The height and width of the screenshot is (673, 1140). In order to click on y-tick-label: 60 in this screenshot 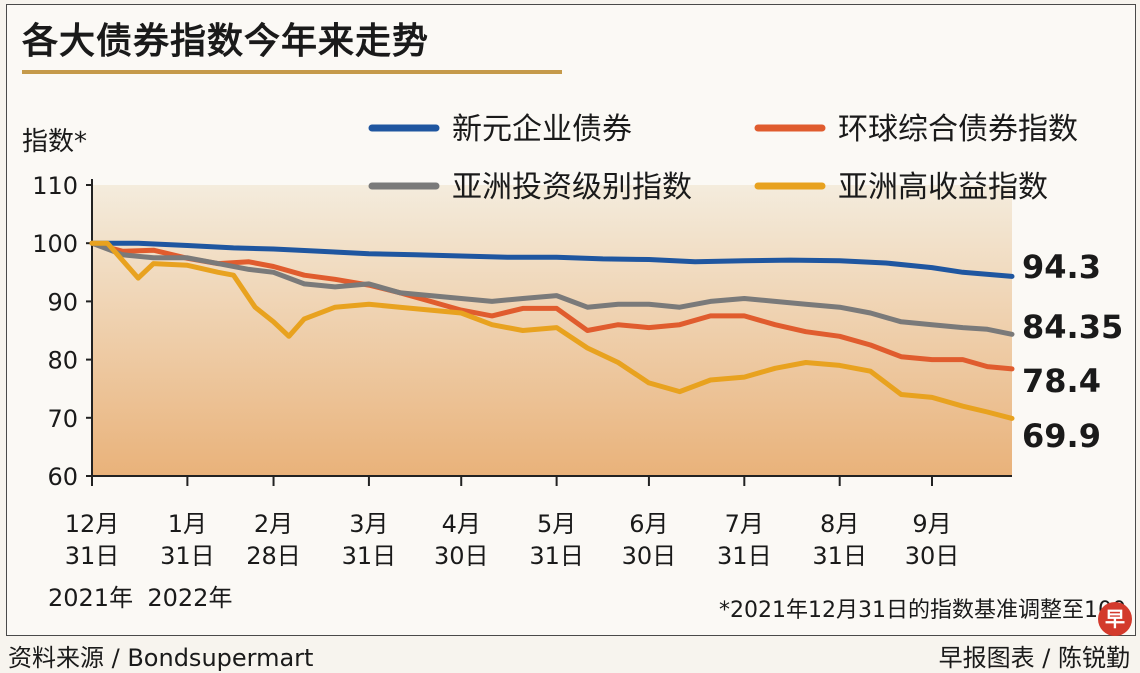, I will do `click(62, 477)`.